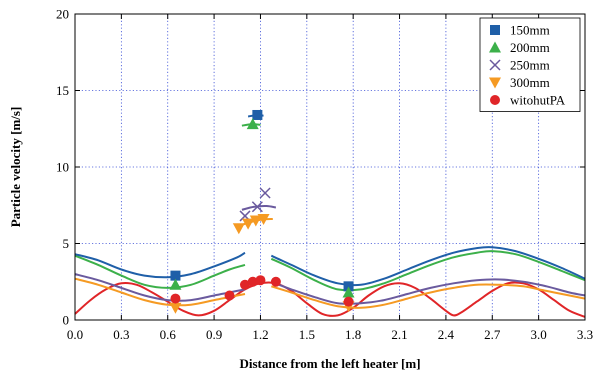  Describe the element at coordinates (538, 100) in the screenshot. I see `legend-label: witohutPA` at that location.